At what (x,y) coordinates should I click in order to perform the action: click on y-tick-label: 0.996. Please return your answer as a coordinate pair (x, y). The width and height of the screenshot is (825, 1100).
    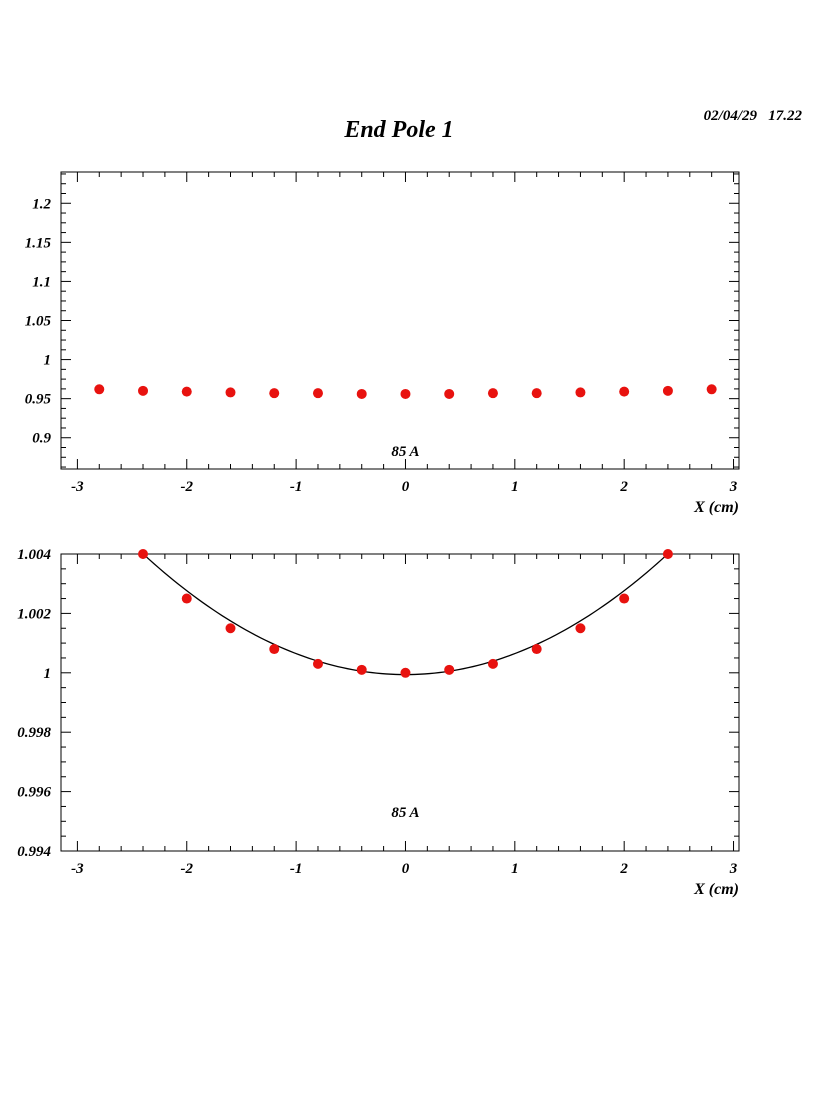
    Looking at the image, I should click on (34, 793).